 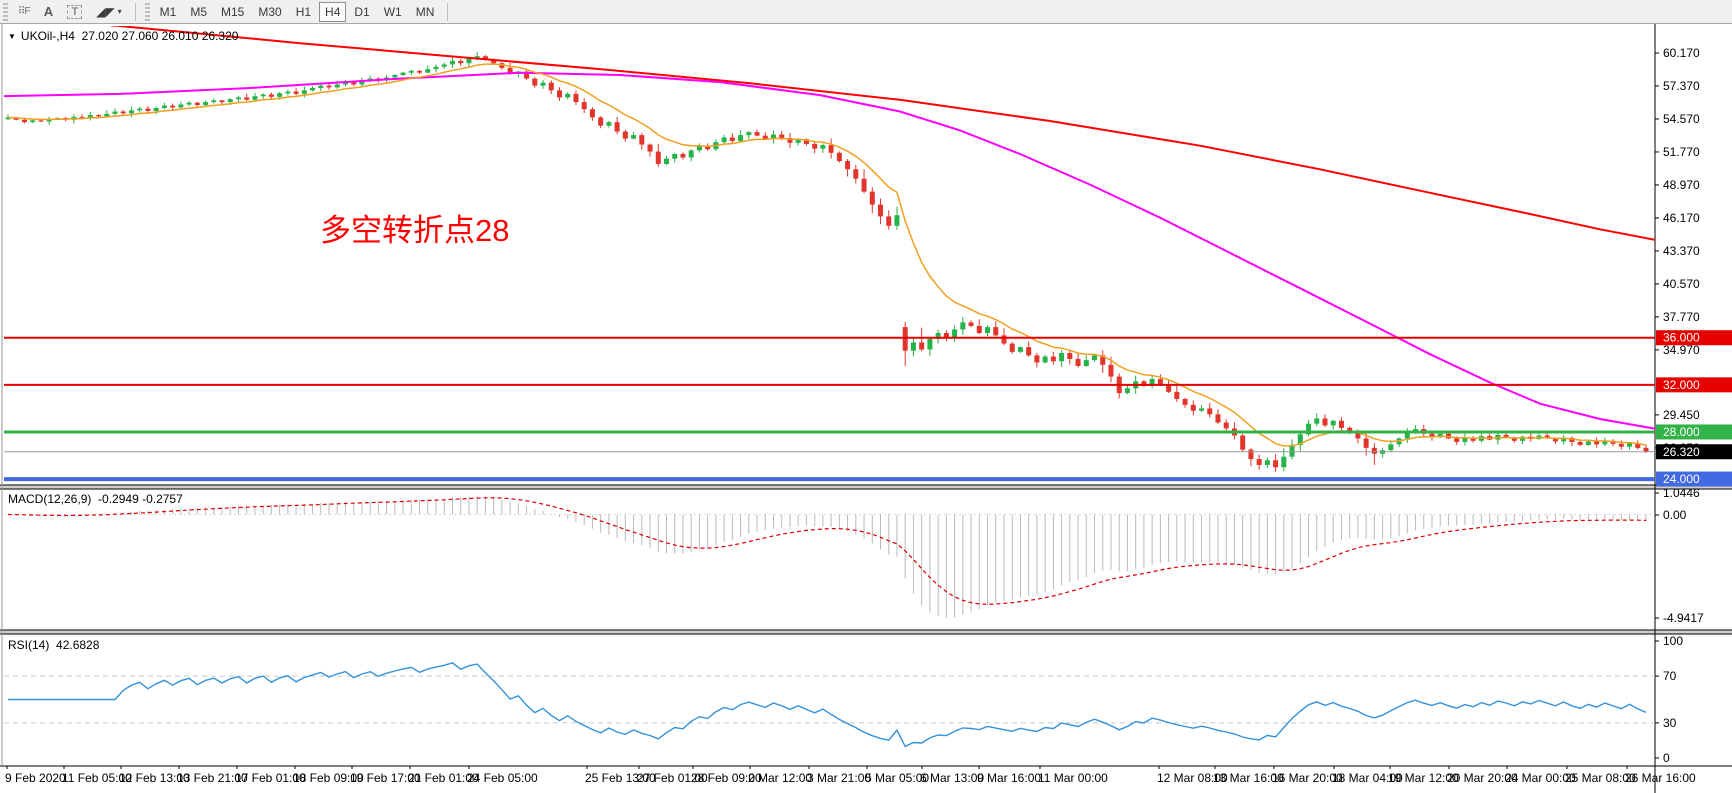 What do you see at coordinates (1681, 152) in the screenshot?
I see `svg-text: 51.770` at bounding box center [1681, 152].